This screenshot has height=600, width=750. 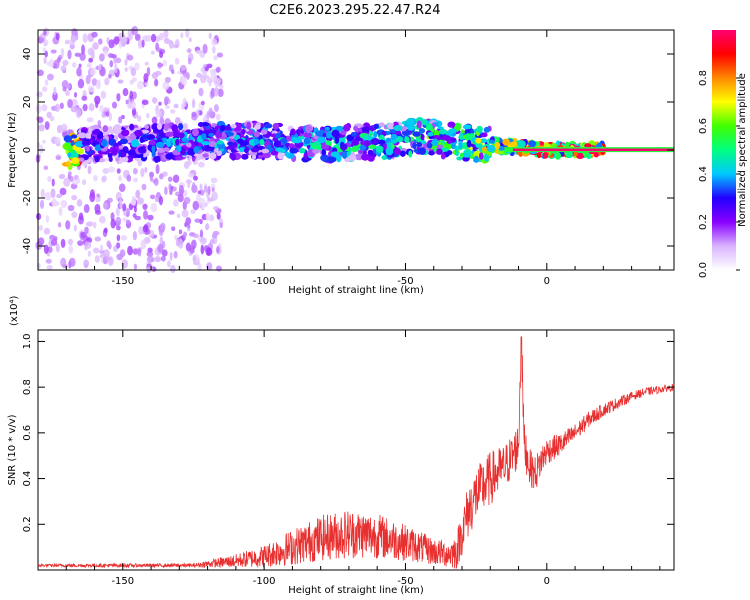 What do you see at coordinates (27, 198) in the screenshot?
I see `y-tick-label: -20` at bounding box center [27, 198].